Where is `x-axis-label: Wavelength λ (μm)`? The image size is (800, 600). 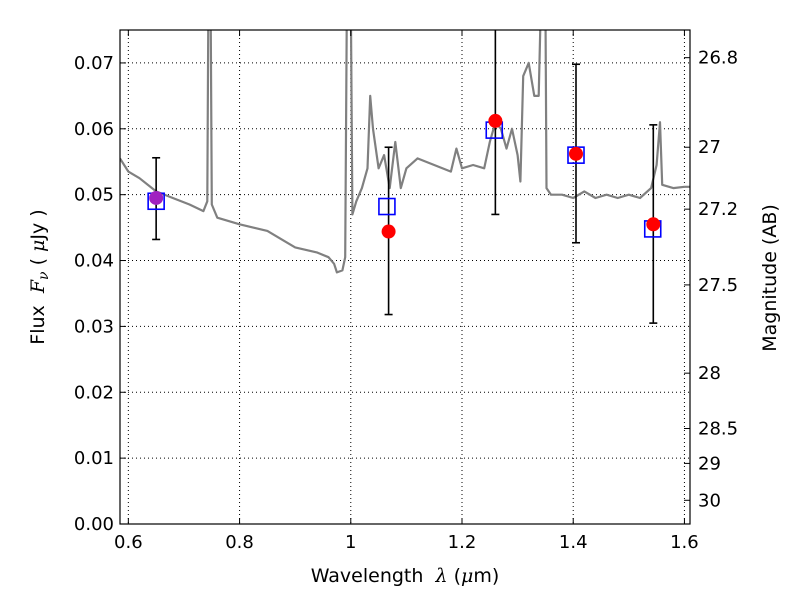
x-axis-label: Wavelength λ (μm) is located at coordinates (405, 576).